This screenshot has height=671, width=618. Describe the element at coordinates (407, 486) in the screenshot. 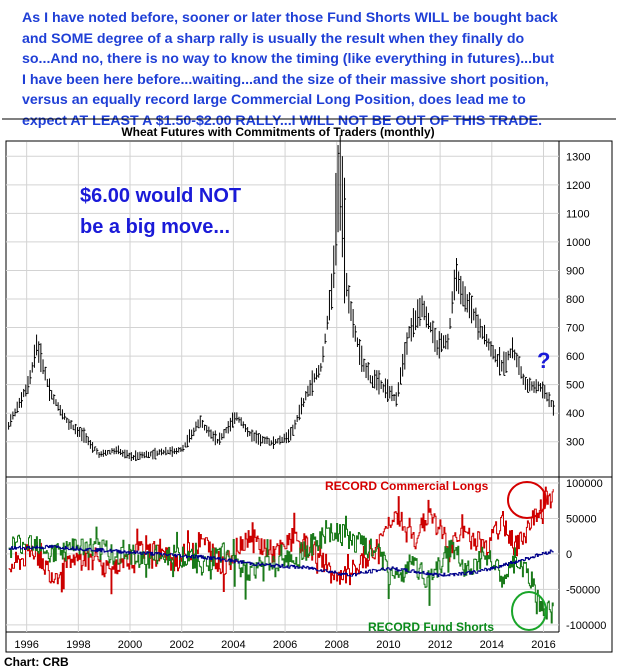

I see `commercial-longs-label: RECORD Commercial Longs` at that location.